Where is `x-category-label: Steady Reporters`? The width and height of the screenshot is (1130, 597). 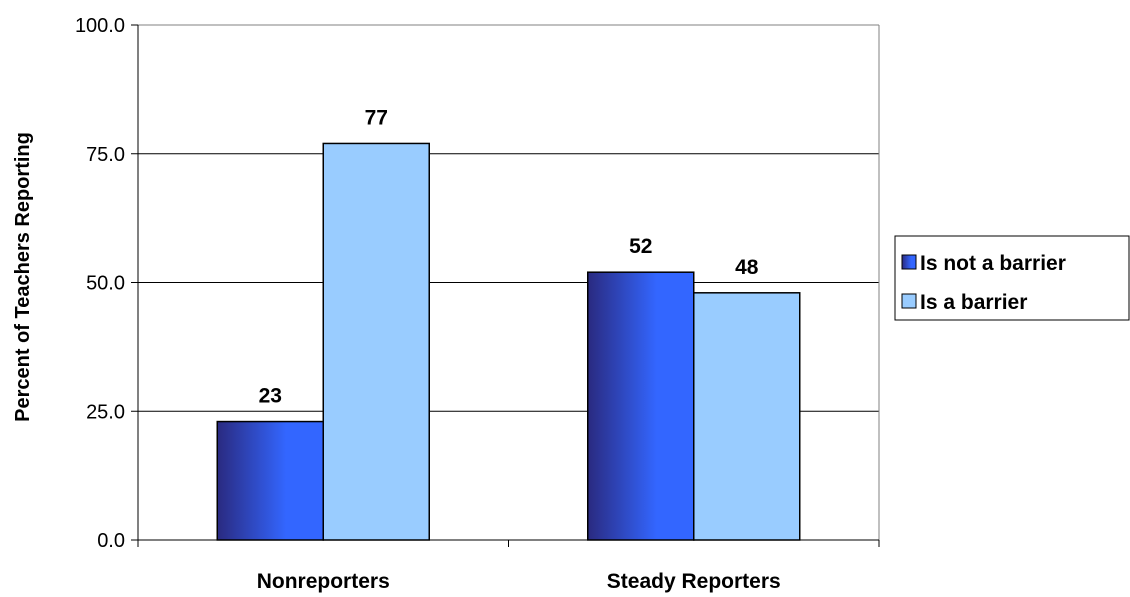
x-category-label: Steady Reporters is located at coordinates (694, 581).